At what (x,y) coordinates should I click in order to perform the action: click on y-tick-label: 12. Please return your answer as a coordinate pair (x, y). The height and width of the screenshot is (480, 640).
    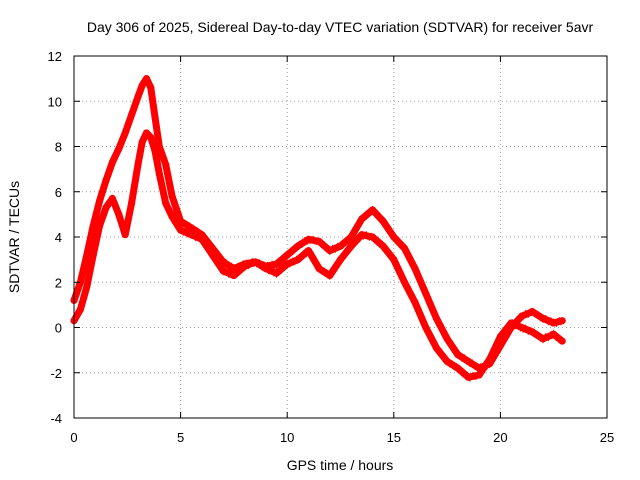
    Looking at the image, I should click on (55, 56).